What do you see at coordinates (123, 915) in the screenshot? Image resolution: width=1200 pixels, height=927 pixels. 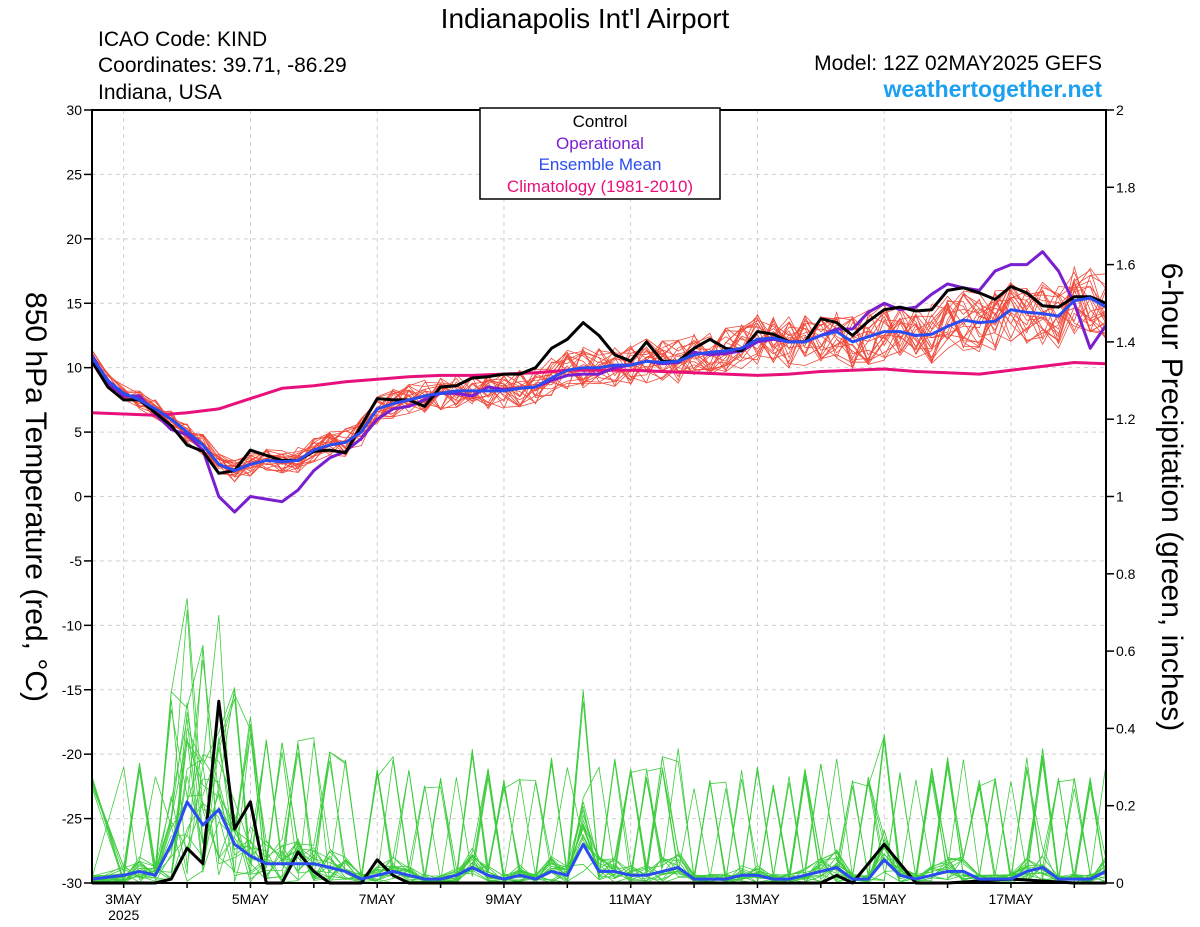 I see `x-year-label: 2025` at bounding box center [123, 915].